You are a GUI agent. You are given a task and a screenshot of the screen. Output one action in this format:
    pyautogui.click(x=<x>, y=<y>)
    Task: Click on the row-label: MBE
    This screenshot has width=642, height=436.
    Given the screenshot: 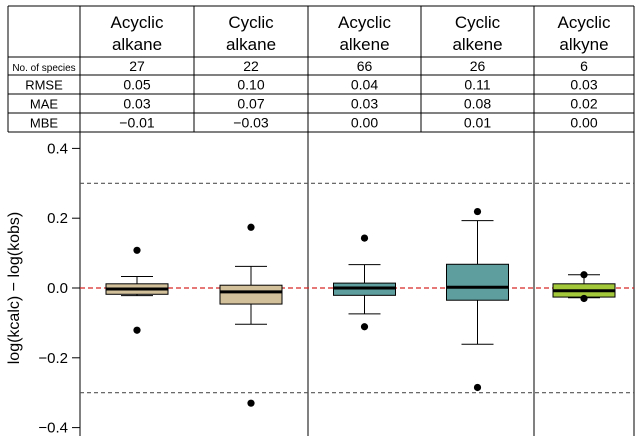 What is the action you would take?
    pyautogui.click(x=44, y=123)
    